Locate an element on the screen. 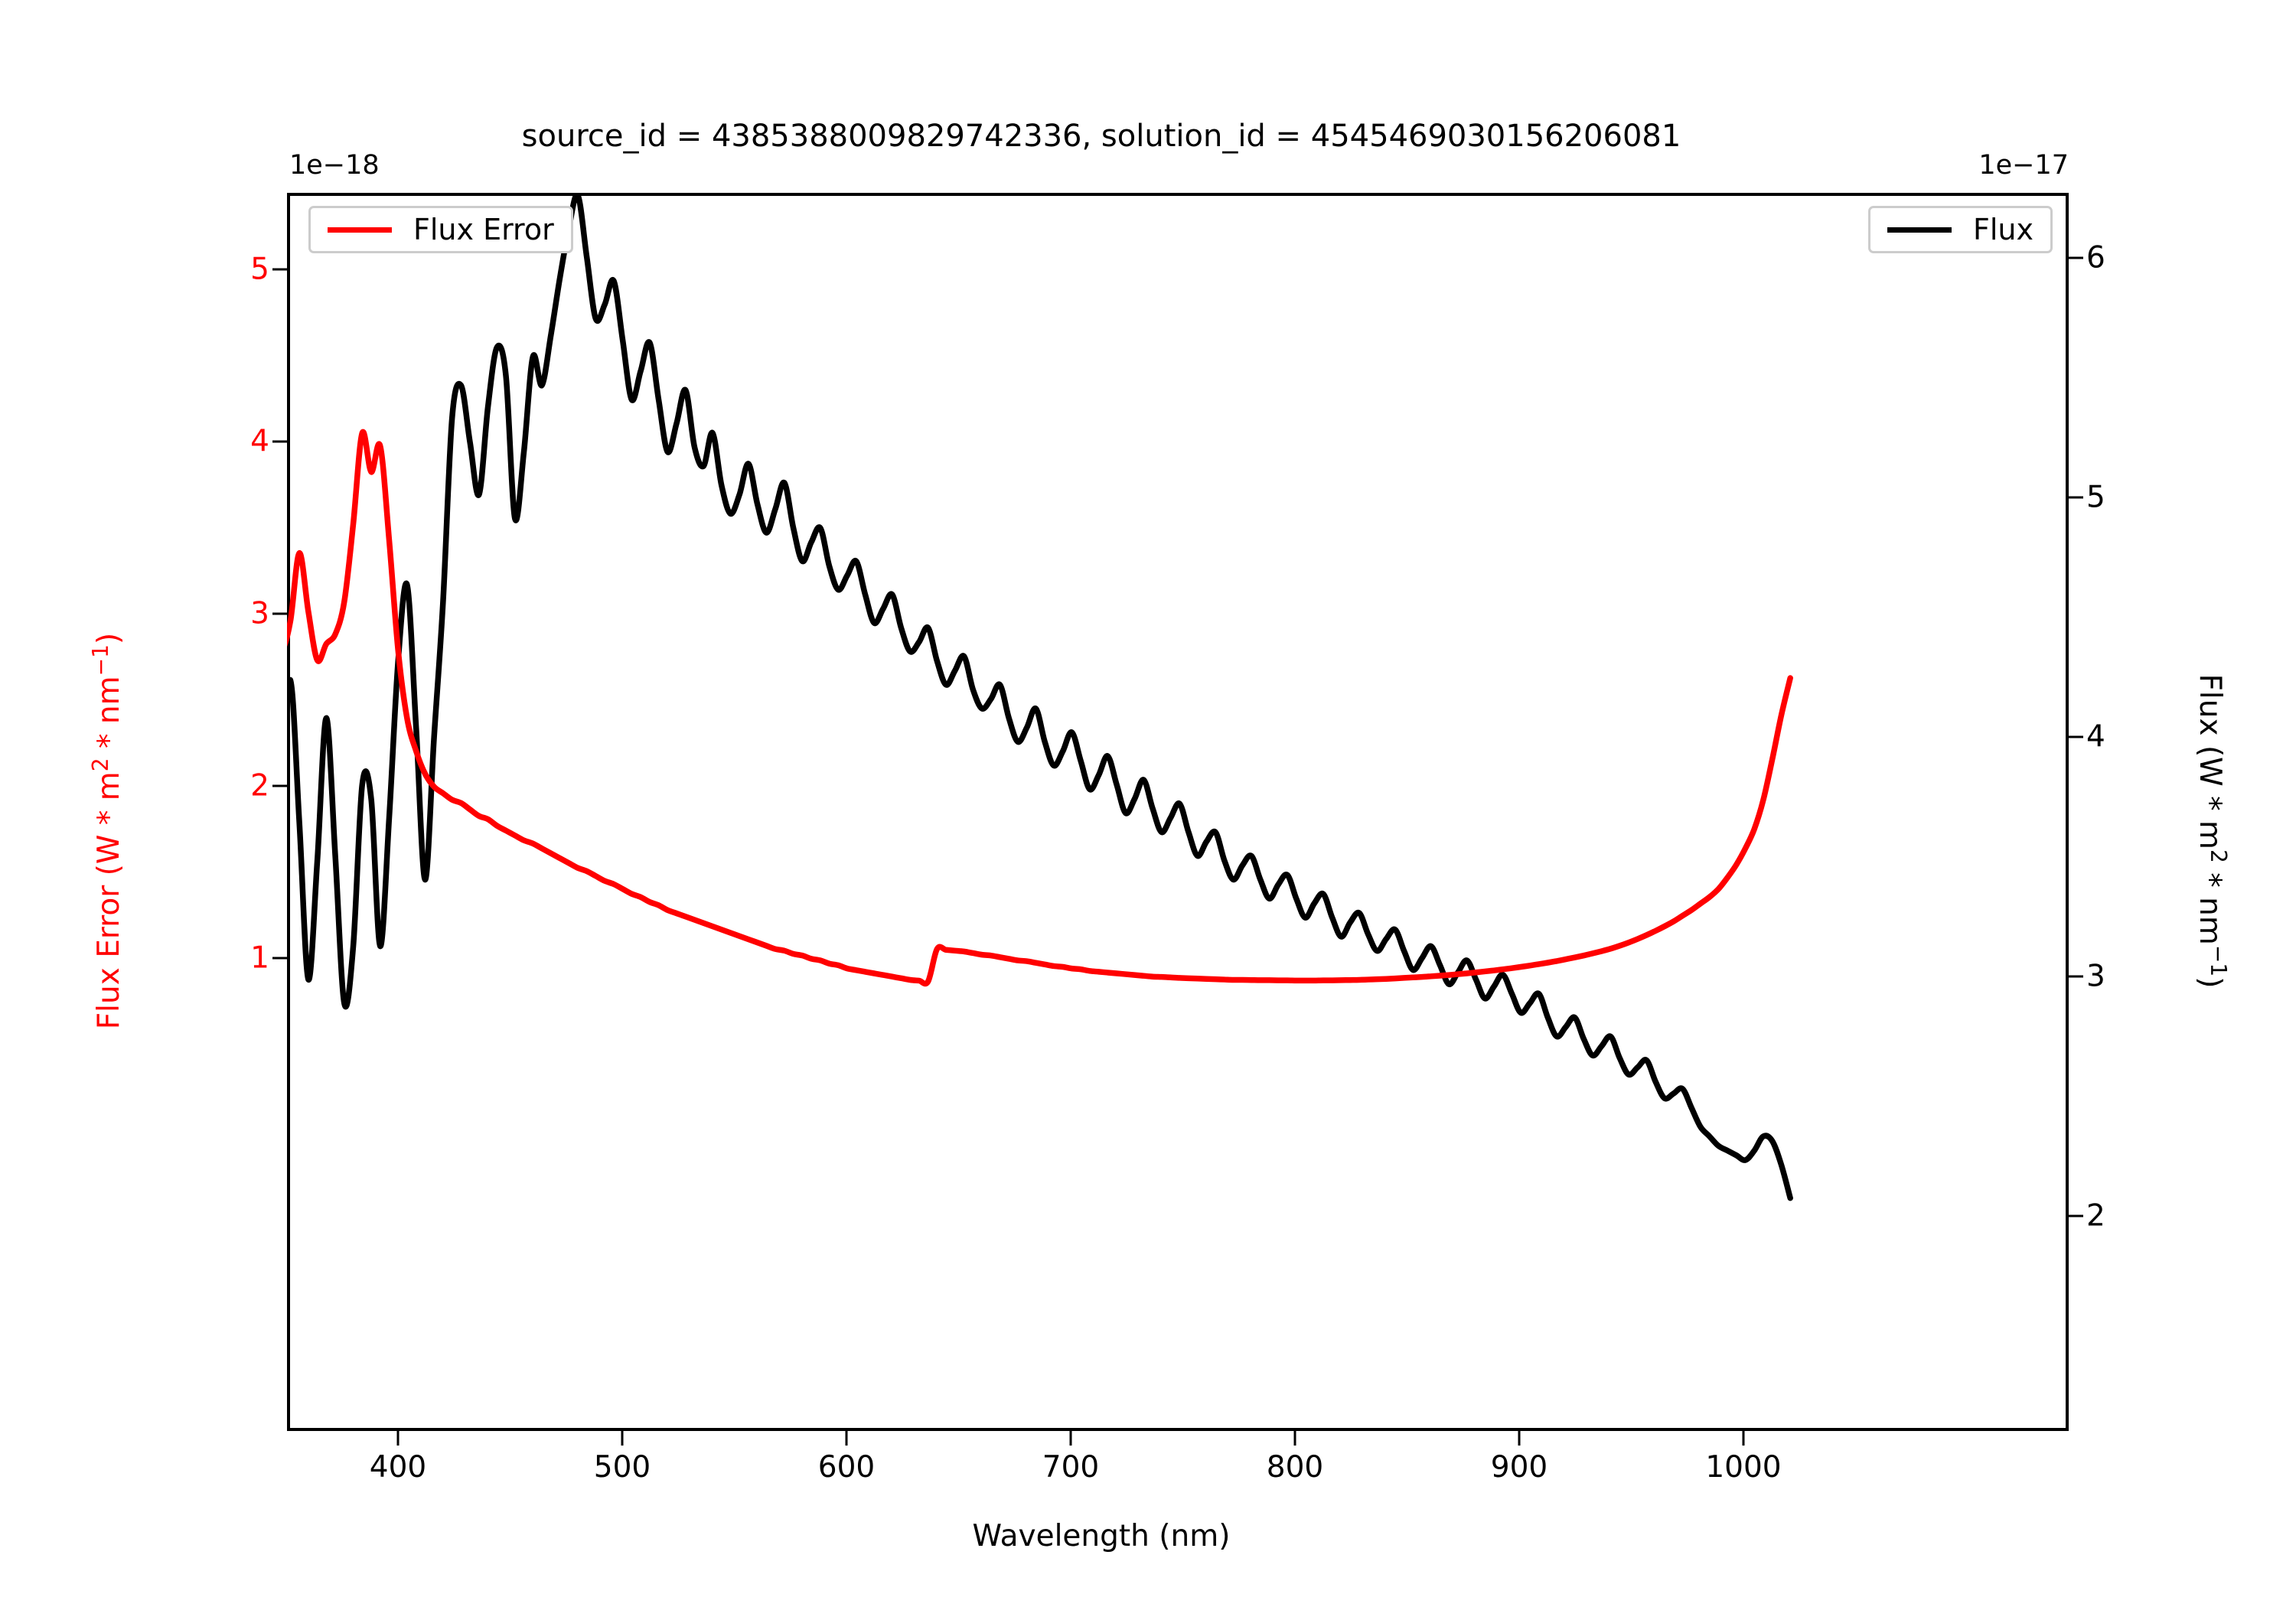 The width and height of the screenshot is (2296, 1607). right-axis-tick-label: 6 is located at coordinates (2095, 257).